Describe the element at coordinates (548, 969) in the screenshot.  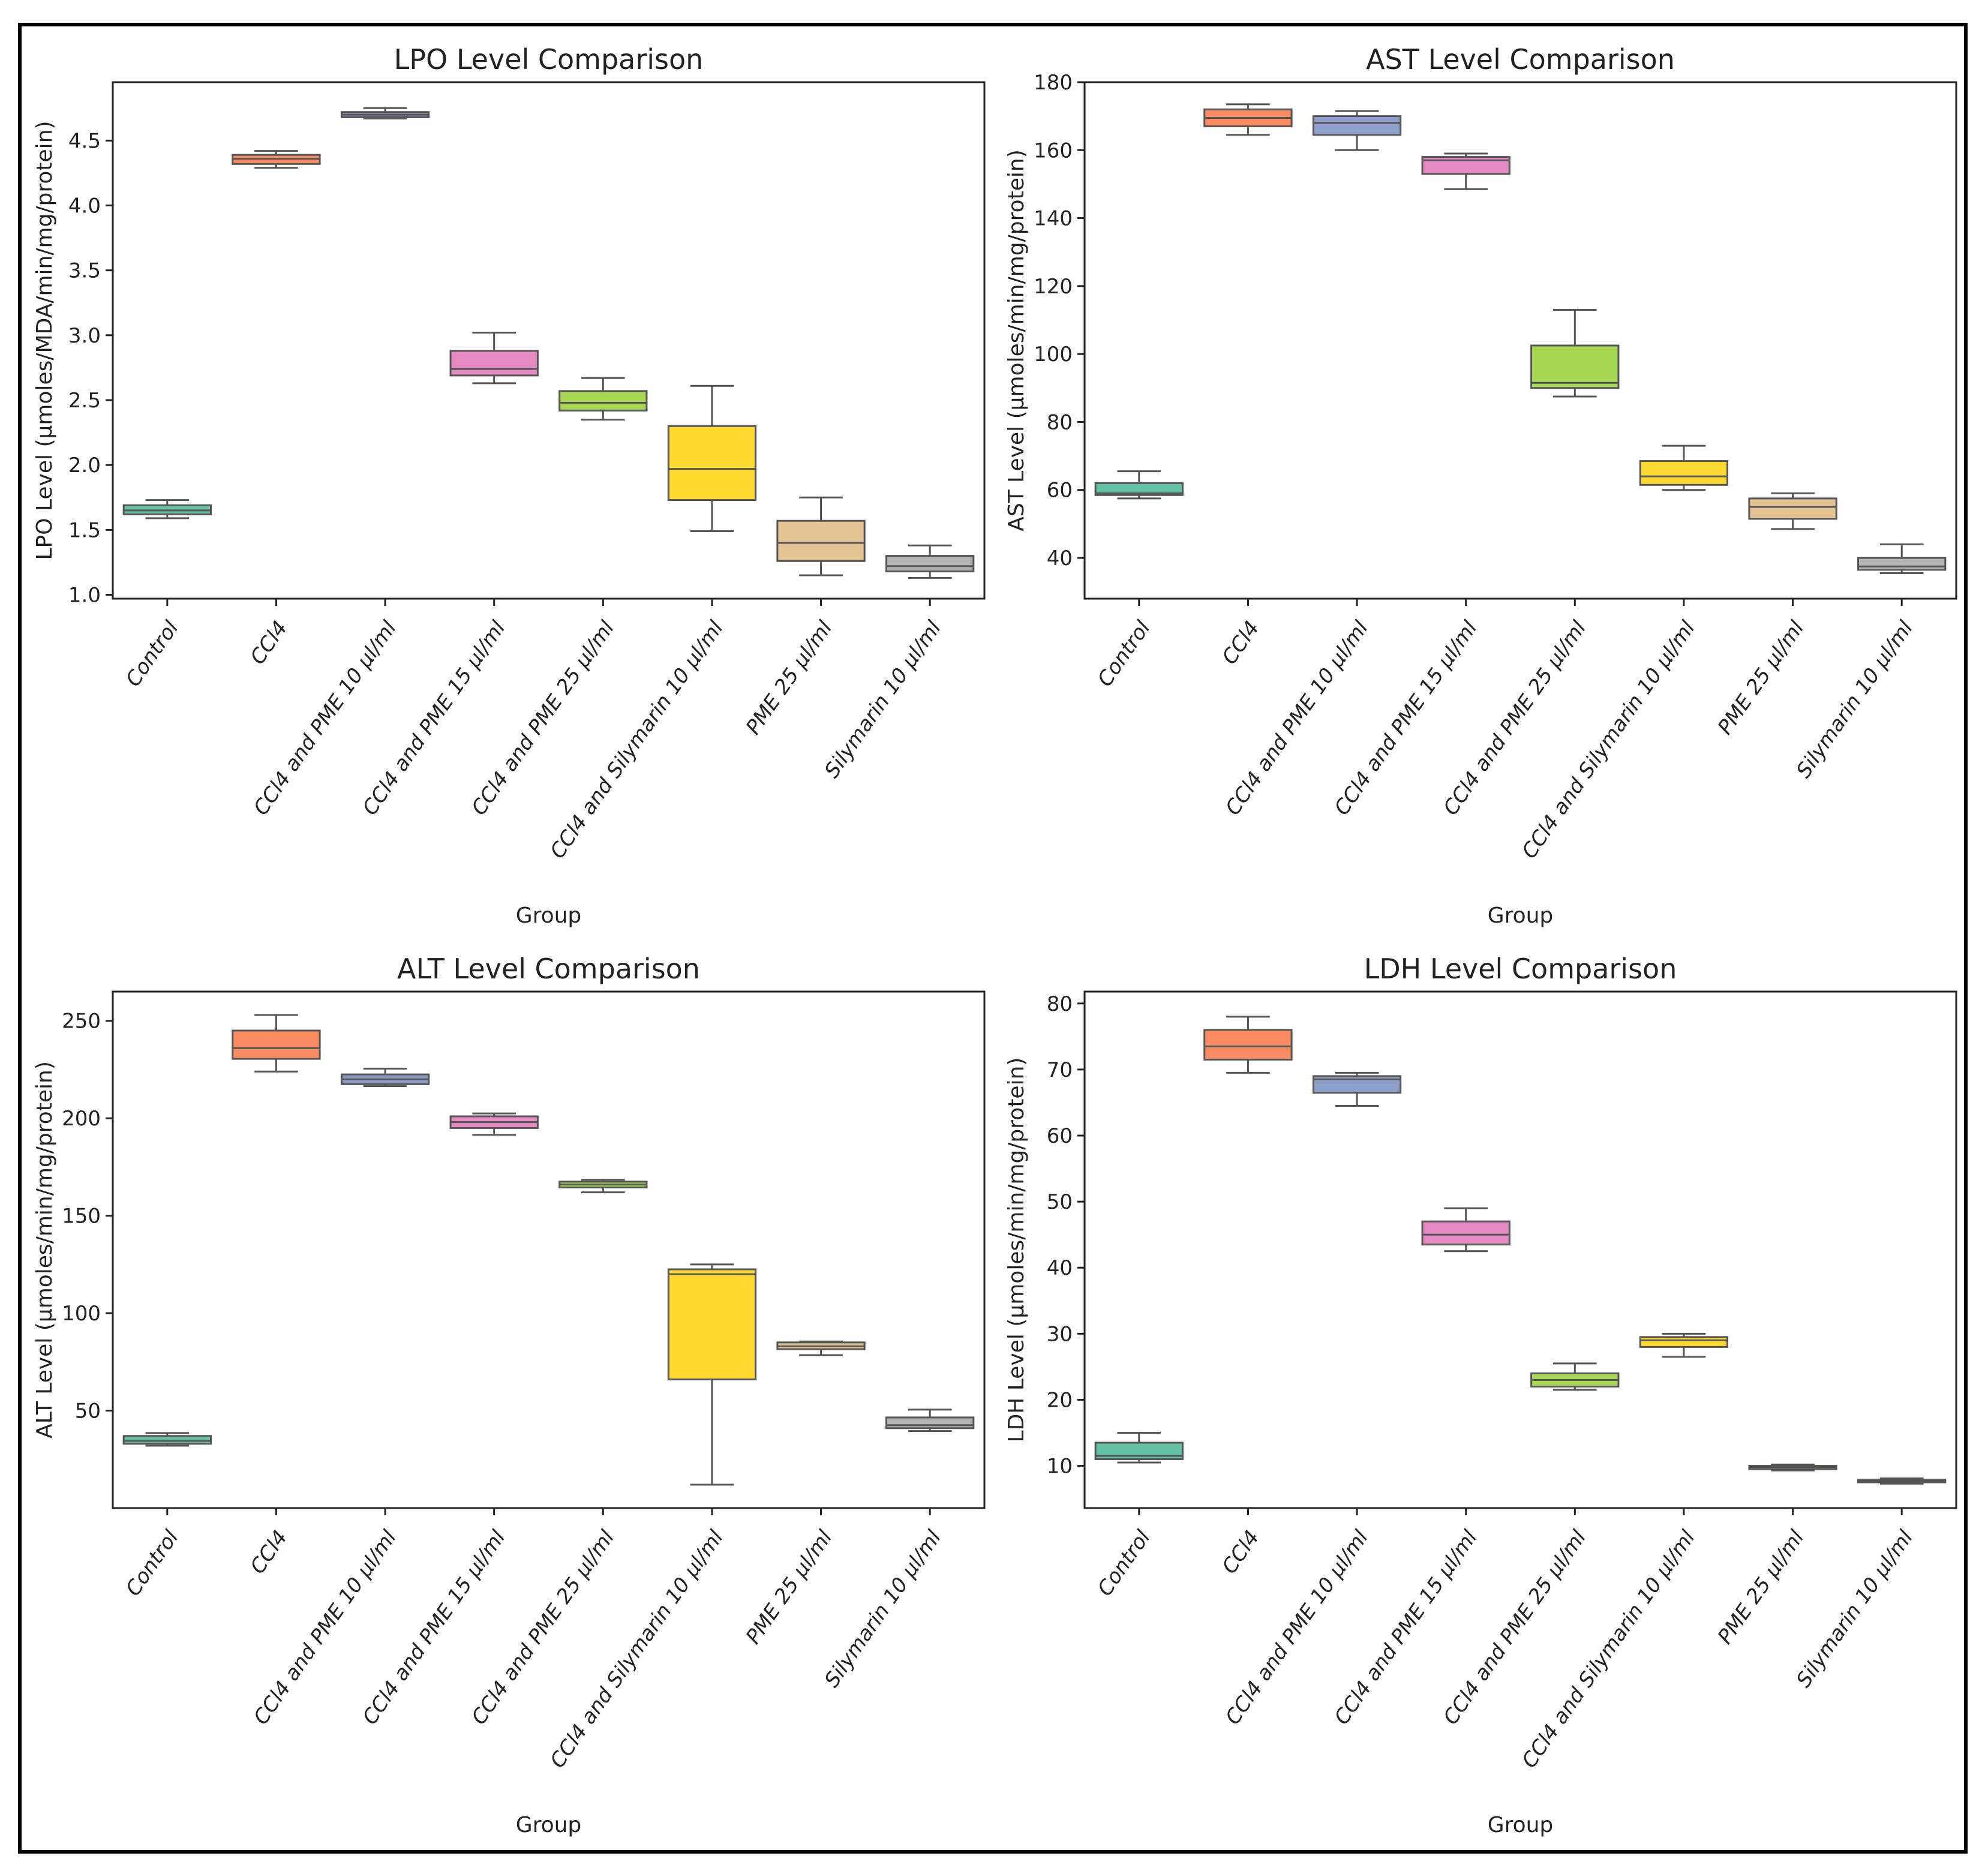
I see `chart-title: ALT Level Comparison` at that location.